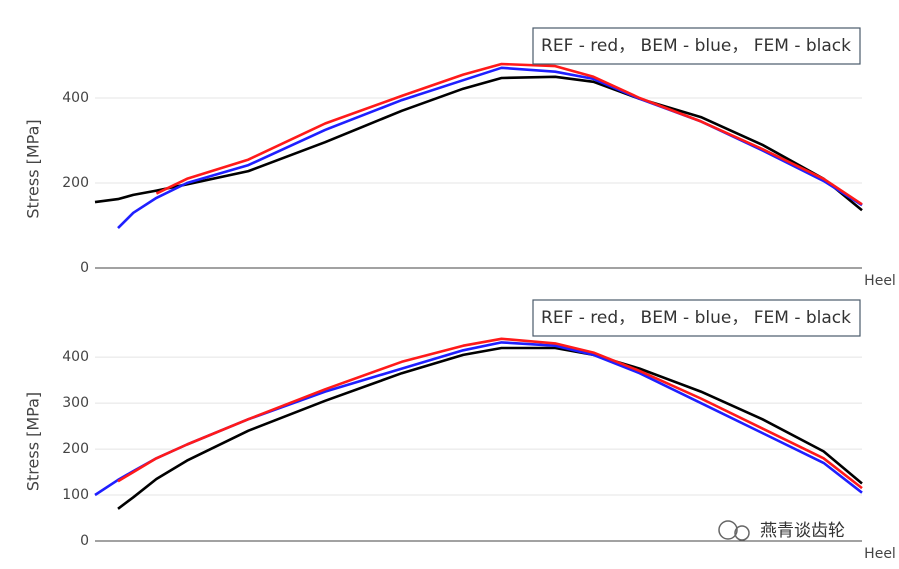 The height and width of the screenshot is (569, 899). Describe the element at coordinates (75, 495) in the screenshot. I see `y-tick-label: 100` at that location.